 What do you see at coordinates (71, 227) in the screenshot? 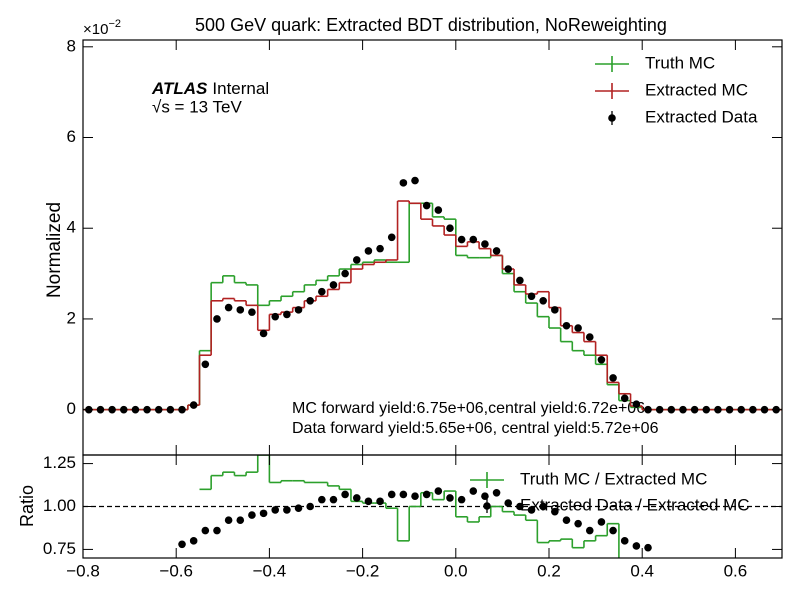
I see `y-tick-label: 4` at bounding box center [71, 227].